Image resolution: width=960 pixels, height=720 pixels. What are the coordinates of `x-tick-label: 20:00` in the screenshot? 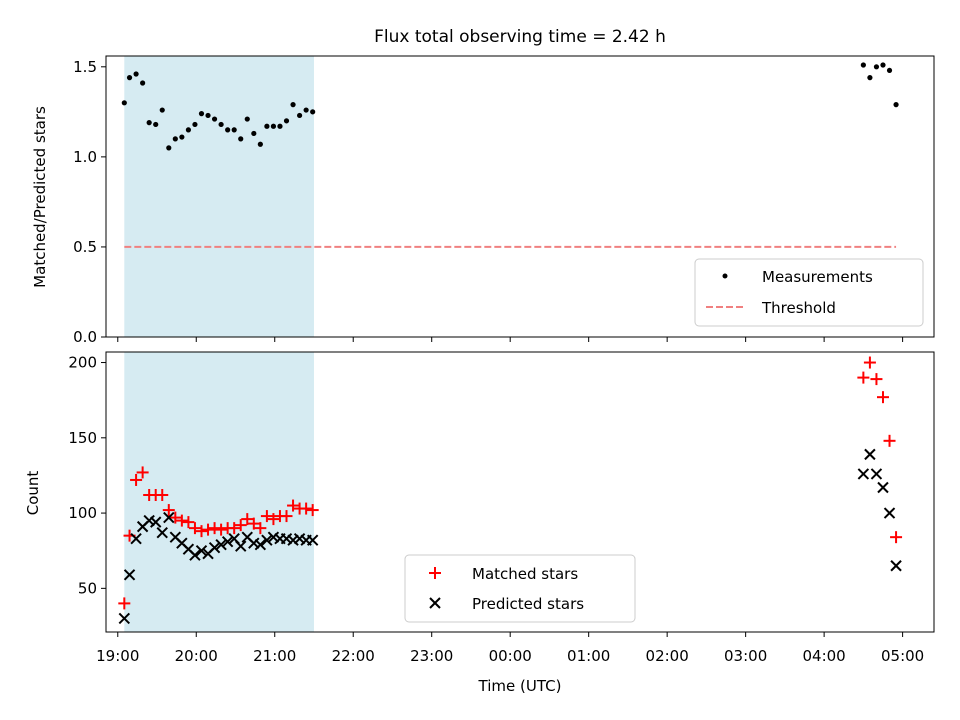 It's located at (196, 656).